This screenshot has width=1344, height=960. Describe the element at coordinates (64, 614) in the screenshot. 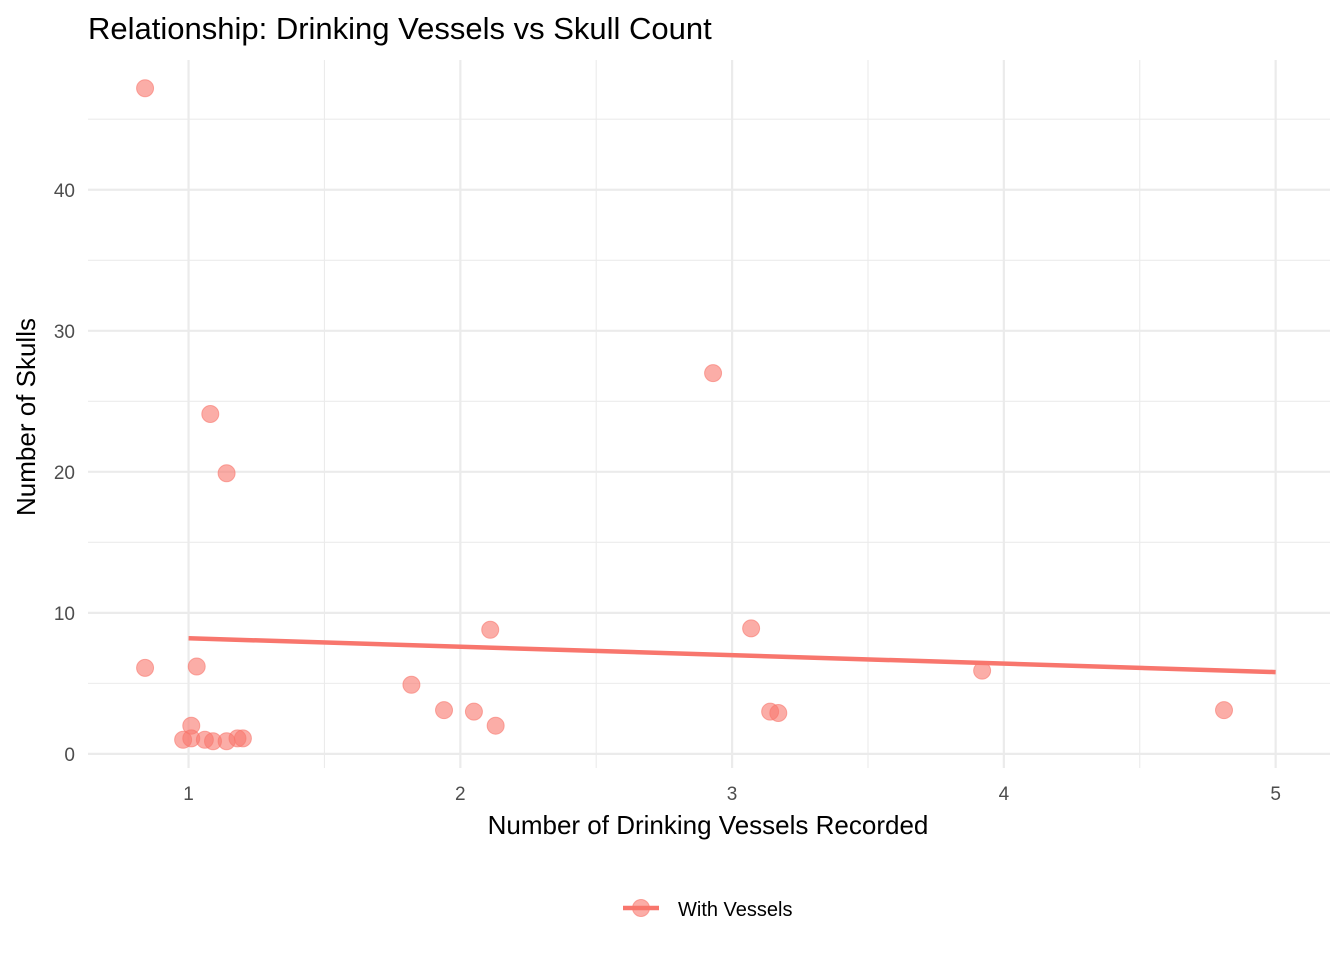

I see `y-tick-label: 10` at that location.